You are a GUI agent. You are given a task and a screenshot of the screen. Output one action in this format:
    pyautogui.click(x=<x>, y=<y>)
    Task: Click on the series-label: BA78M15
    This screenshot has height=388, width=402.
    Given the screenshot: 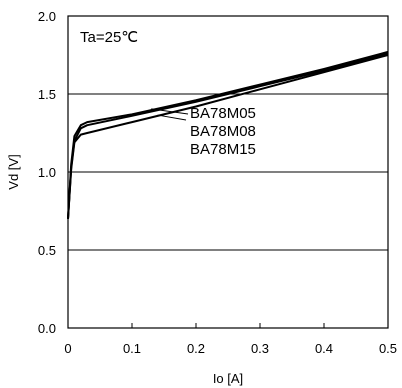 What is the action you would take?
    pyautogui.click(x=223, y=149)
    